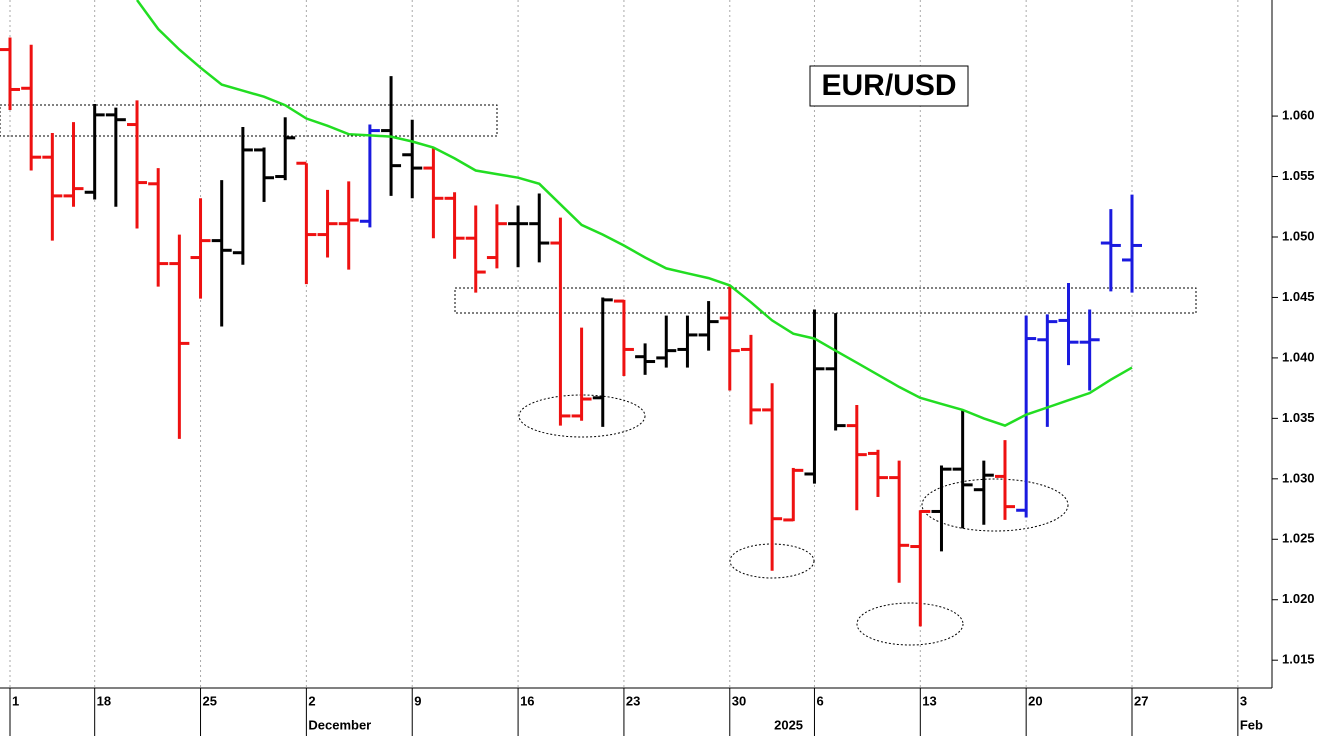  Describe the element at coordinates (1141, 700) in the screenshot. I see `x-tick-label: 27` at that location.